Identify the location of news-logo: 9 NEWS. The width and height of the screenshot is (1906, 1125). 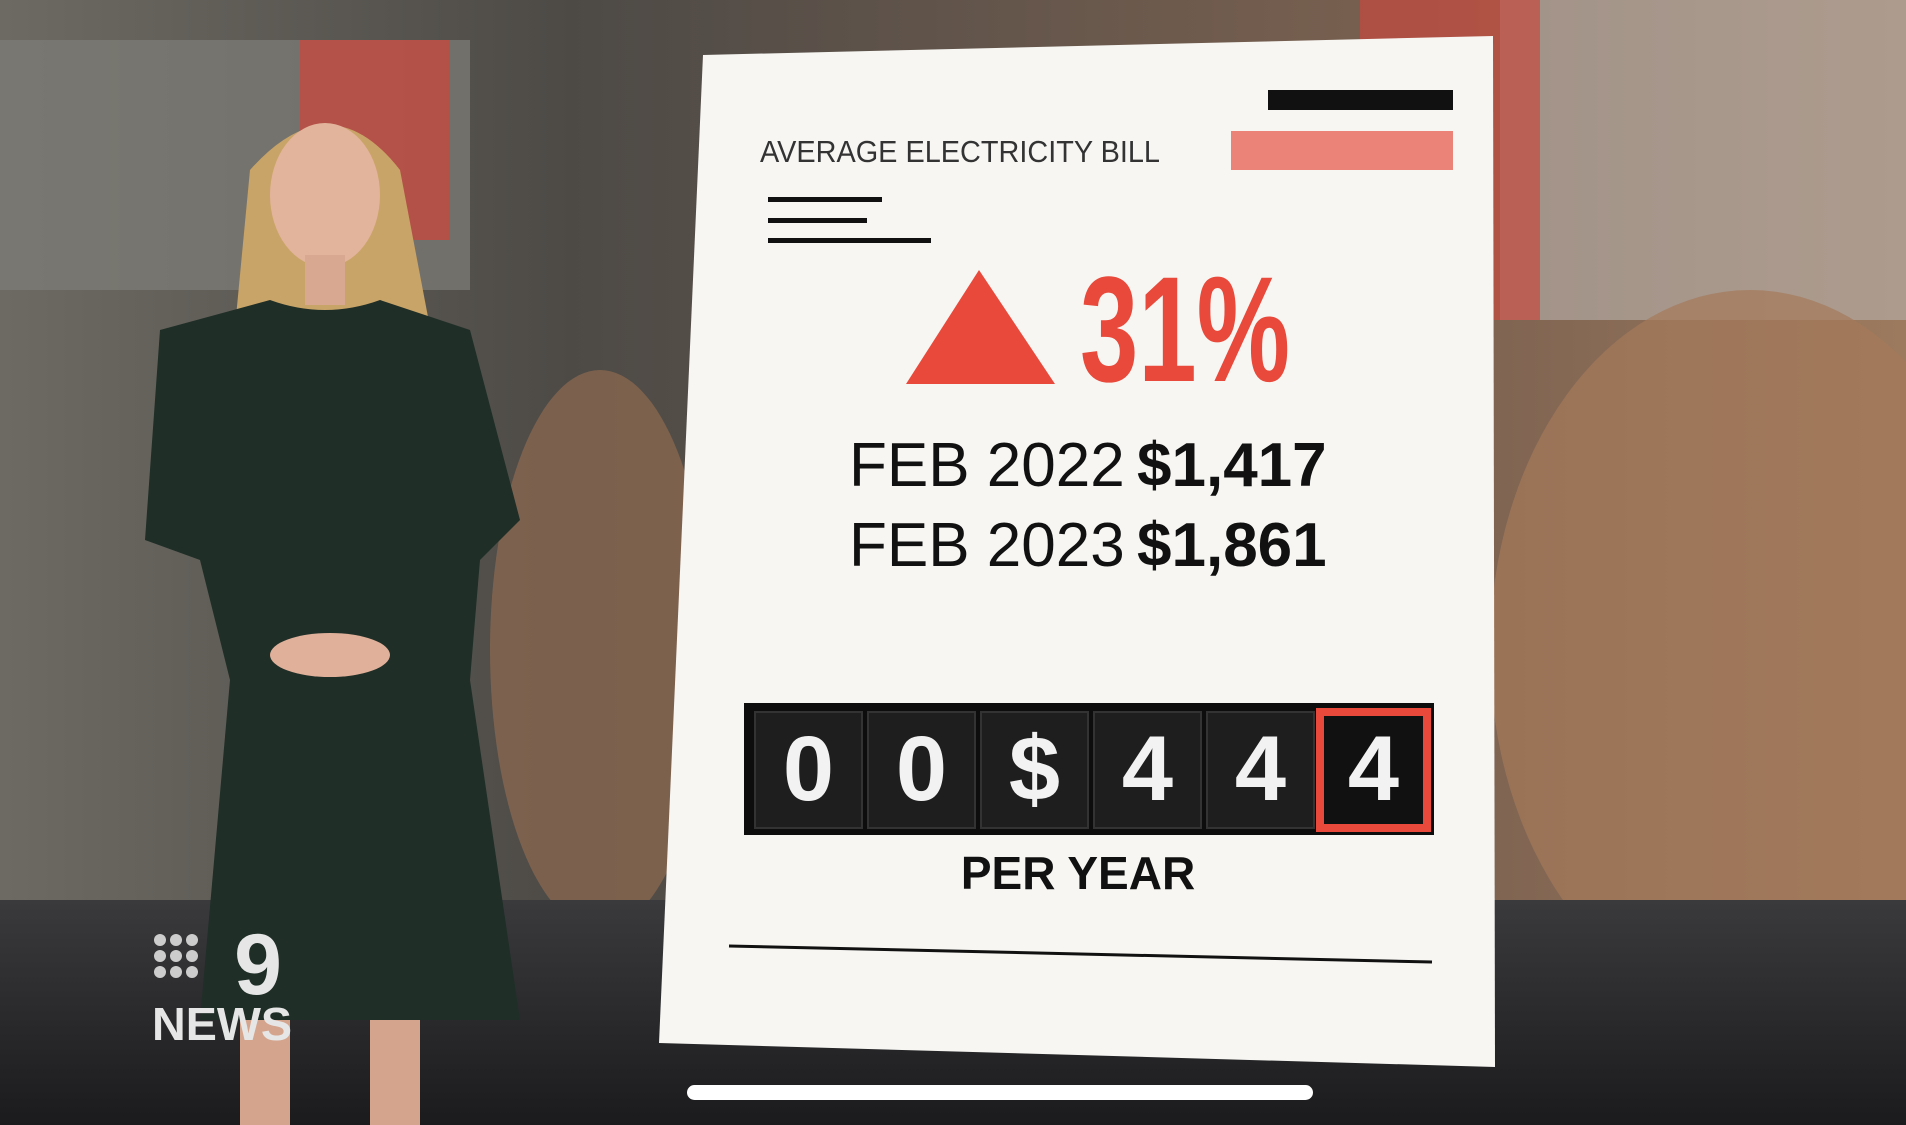
(222, 983).